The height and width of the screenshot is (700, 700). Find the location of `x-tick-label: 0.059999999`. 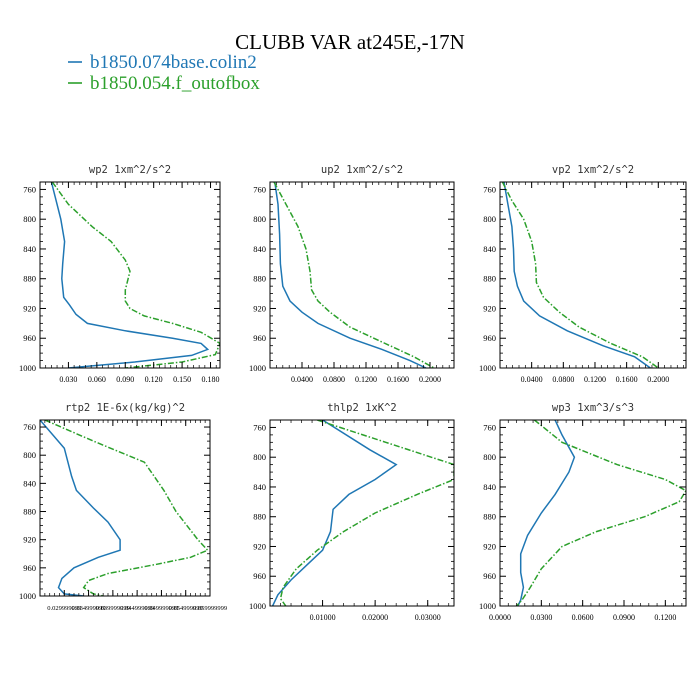

x-tick-label: 0.059999999 is located at coordinates (210, 608).